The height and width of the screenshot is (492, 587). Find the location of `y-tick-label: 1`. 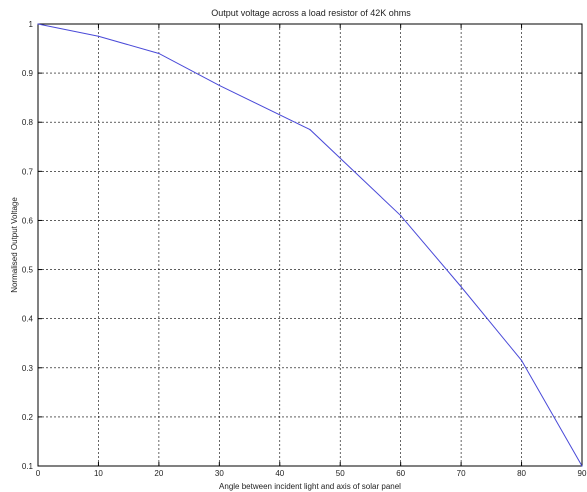

y-tick-label: 1 is located at coordinates (31, 24).